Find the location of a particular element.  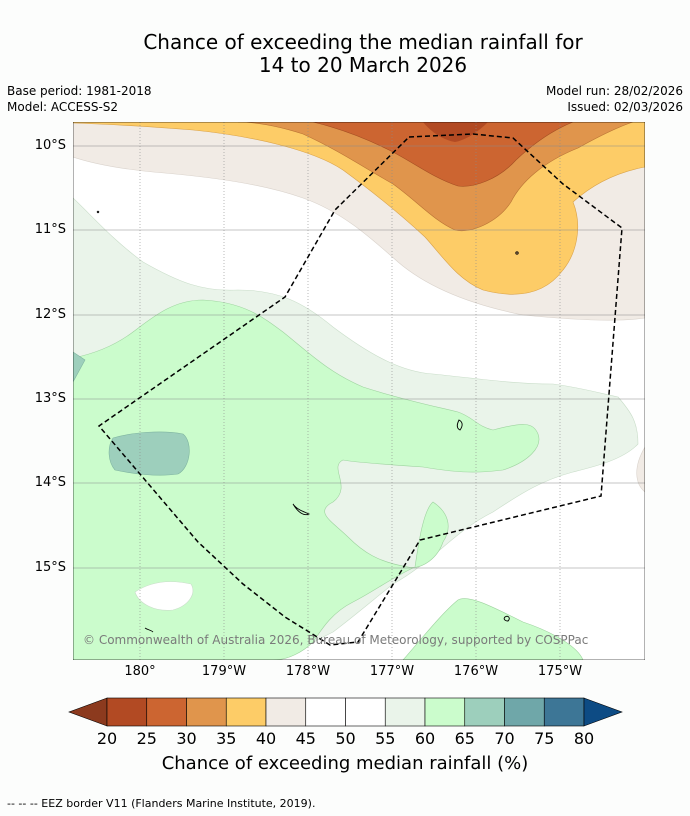

colorbar-tick-label: 70 is located at coordinates (504, 738).